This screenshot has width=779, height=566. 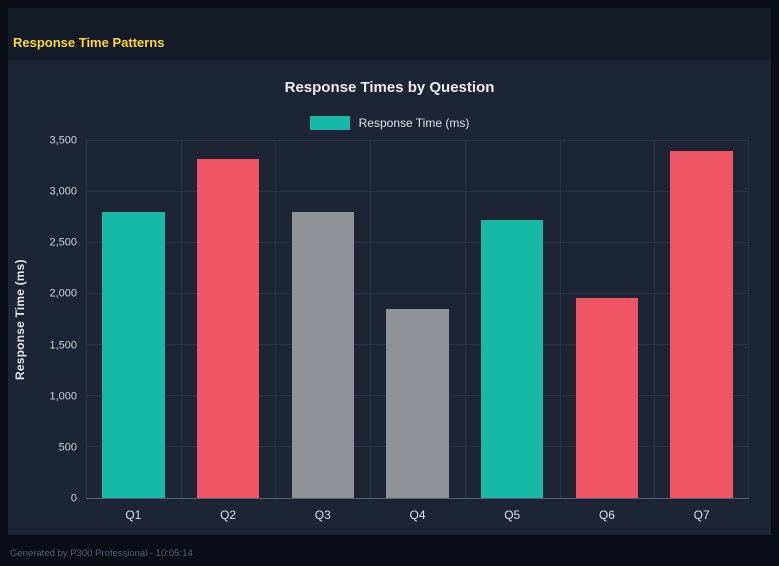 I want to click on chart-legend: Response Time (ms), so click(x=389, y=123).